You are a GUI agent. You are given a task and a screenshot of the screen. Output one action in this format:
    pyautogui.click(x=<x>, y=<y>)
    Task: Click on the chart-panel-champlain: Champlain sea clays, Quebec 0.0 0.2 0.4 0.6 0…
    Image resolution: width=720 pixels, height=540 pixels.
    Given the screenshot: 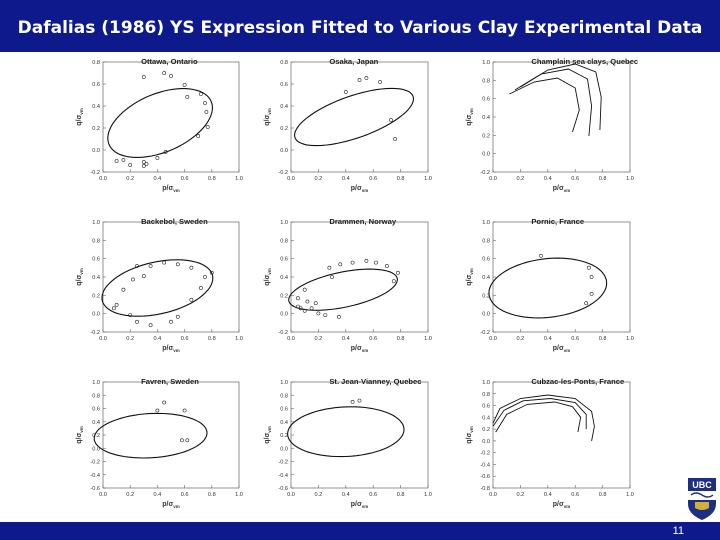 What is the action you would take?
    pyautogui.click(x=552, y=125)
    